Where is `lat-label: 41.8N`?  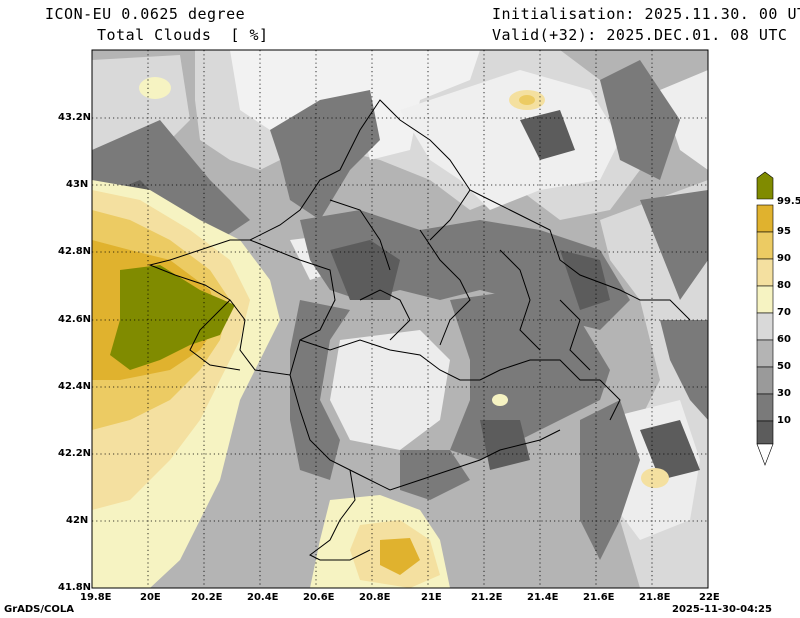
lat-label: 41.8N is located at coordinates (75, 587).